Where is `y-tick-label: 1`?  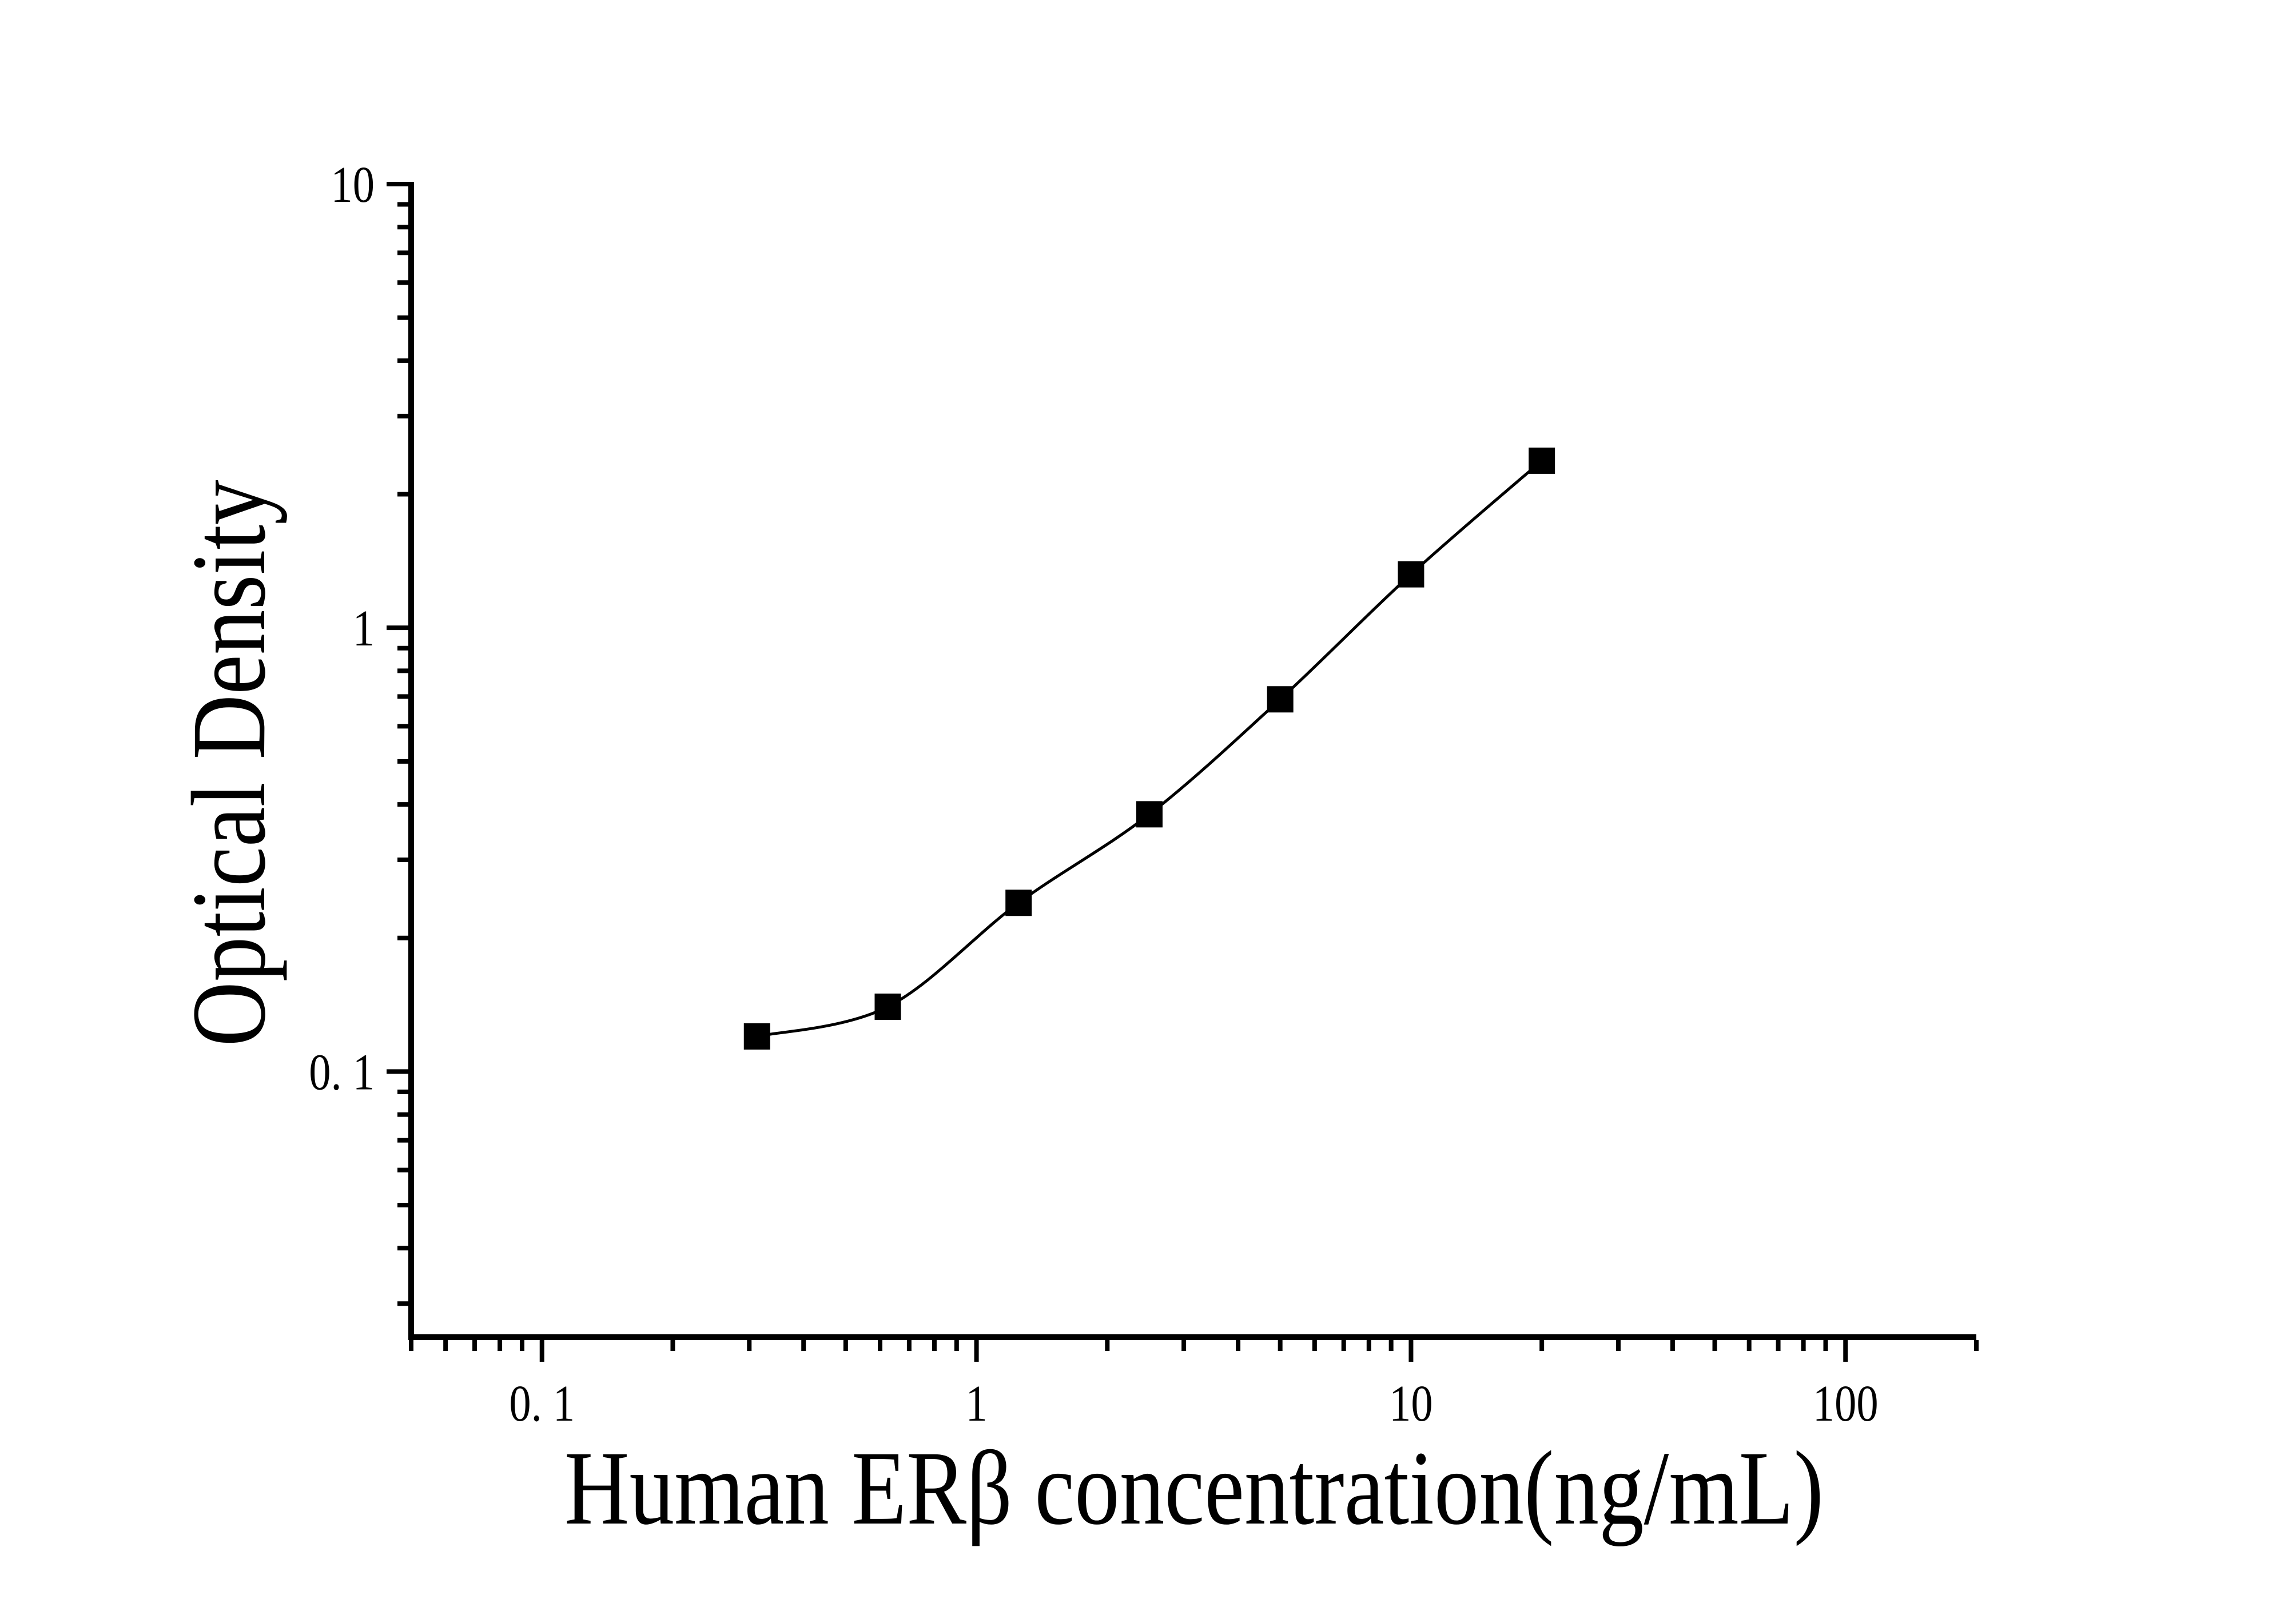
y-tick-label: 1 is located at coordinates (364, 629).